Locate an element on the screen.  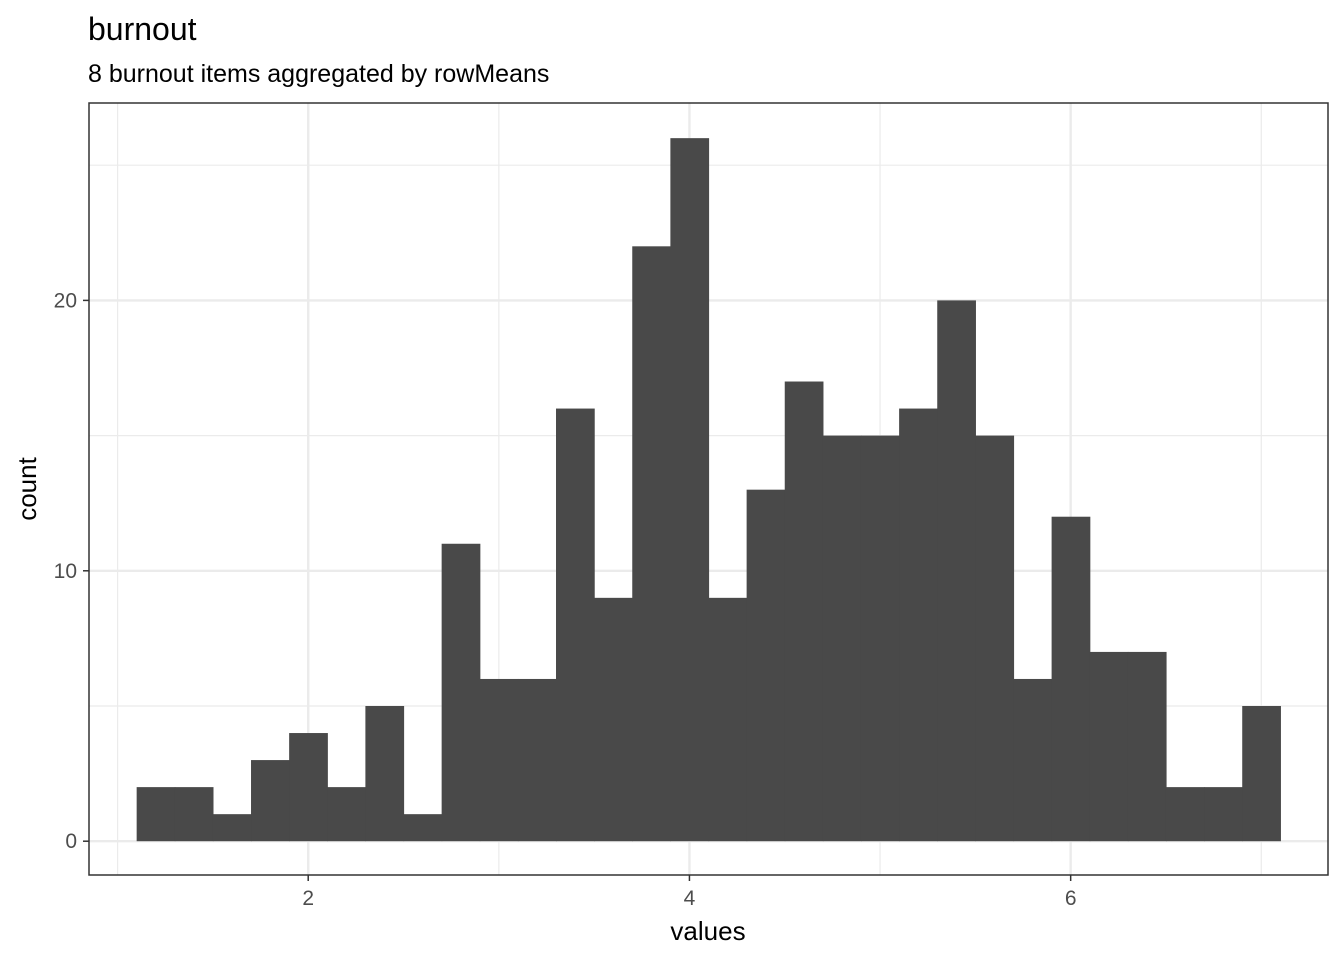
x-tick-label: 6 is located at coordinates (1071, 898).